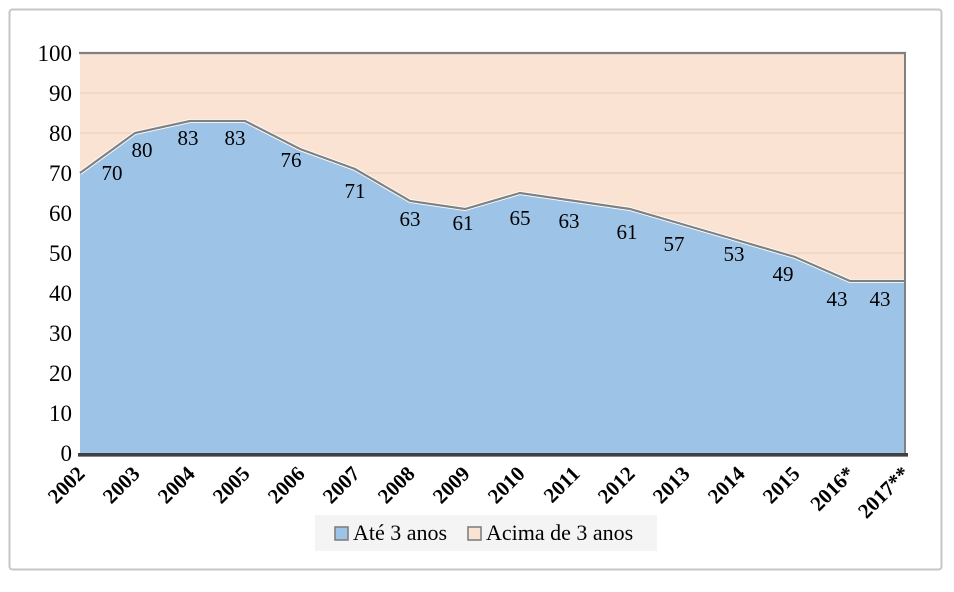 Image resolution: width=954 pixels, height=592 pixels. Describe the element at coordinates (67, 453) in the screenshot. I see `y-tick-label: 0` at that location.